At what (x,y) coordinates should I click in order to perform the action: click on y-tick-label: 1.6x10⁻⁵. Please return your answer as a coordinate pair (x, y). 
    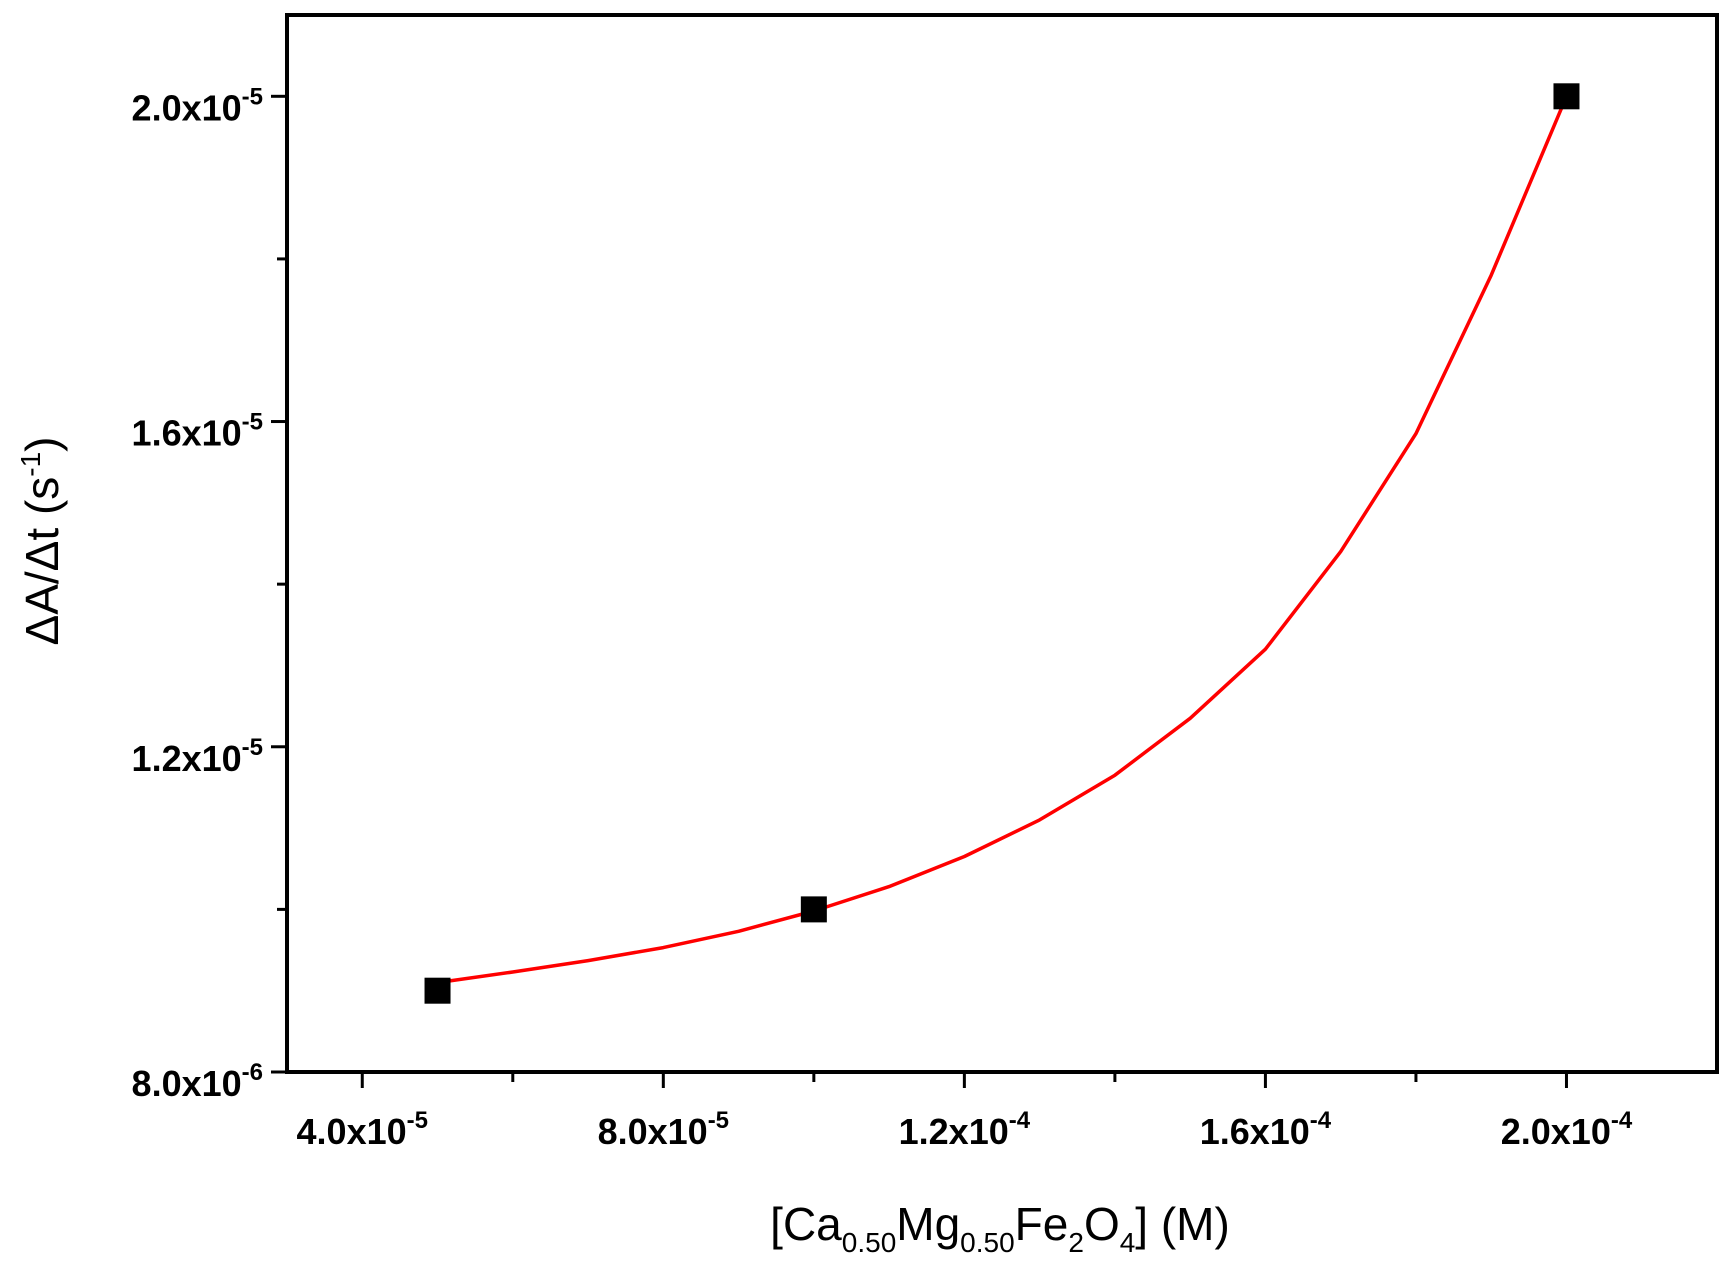
    Looking at the image, I should click on (197, 431).